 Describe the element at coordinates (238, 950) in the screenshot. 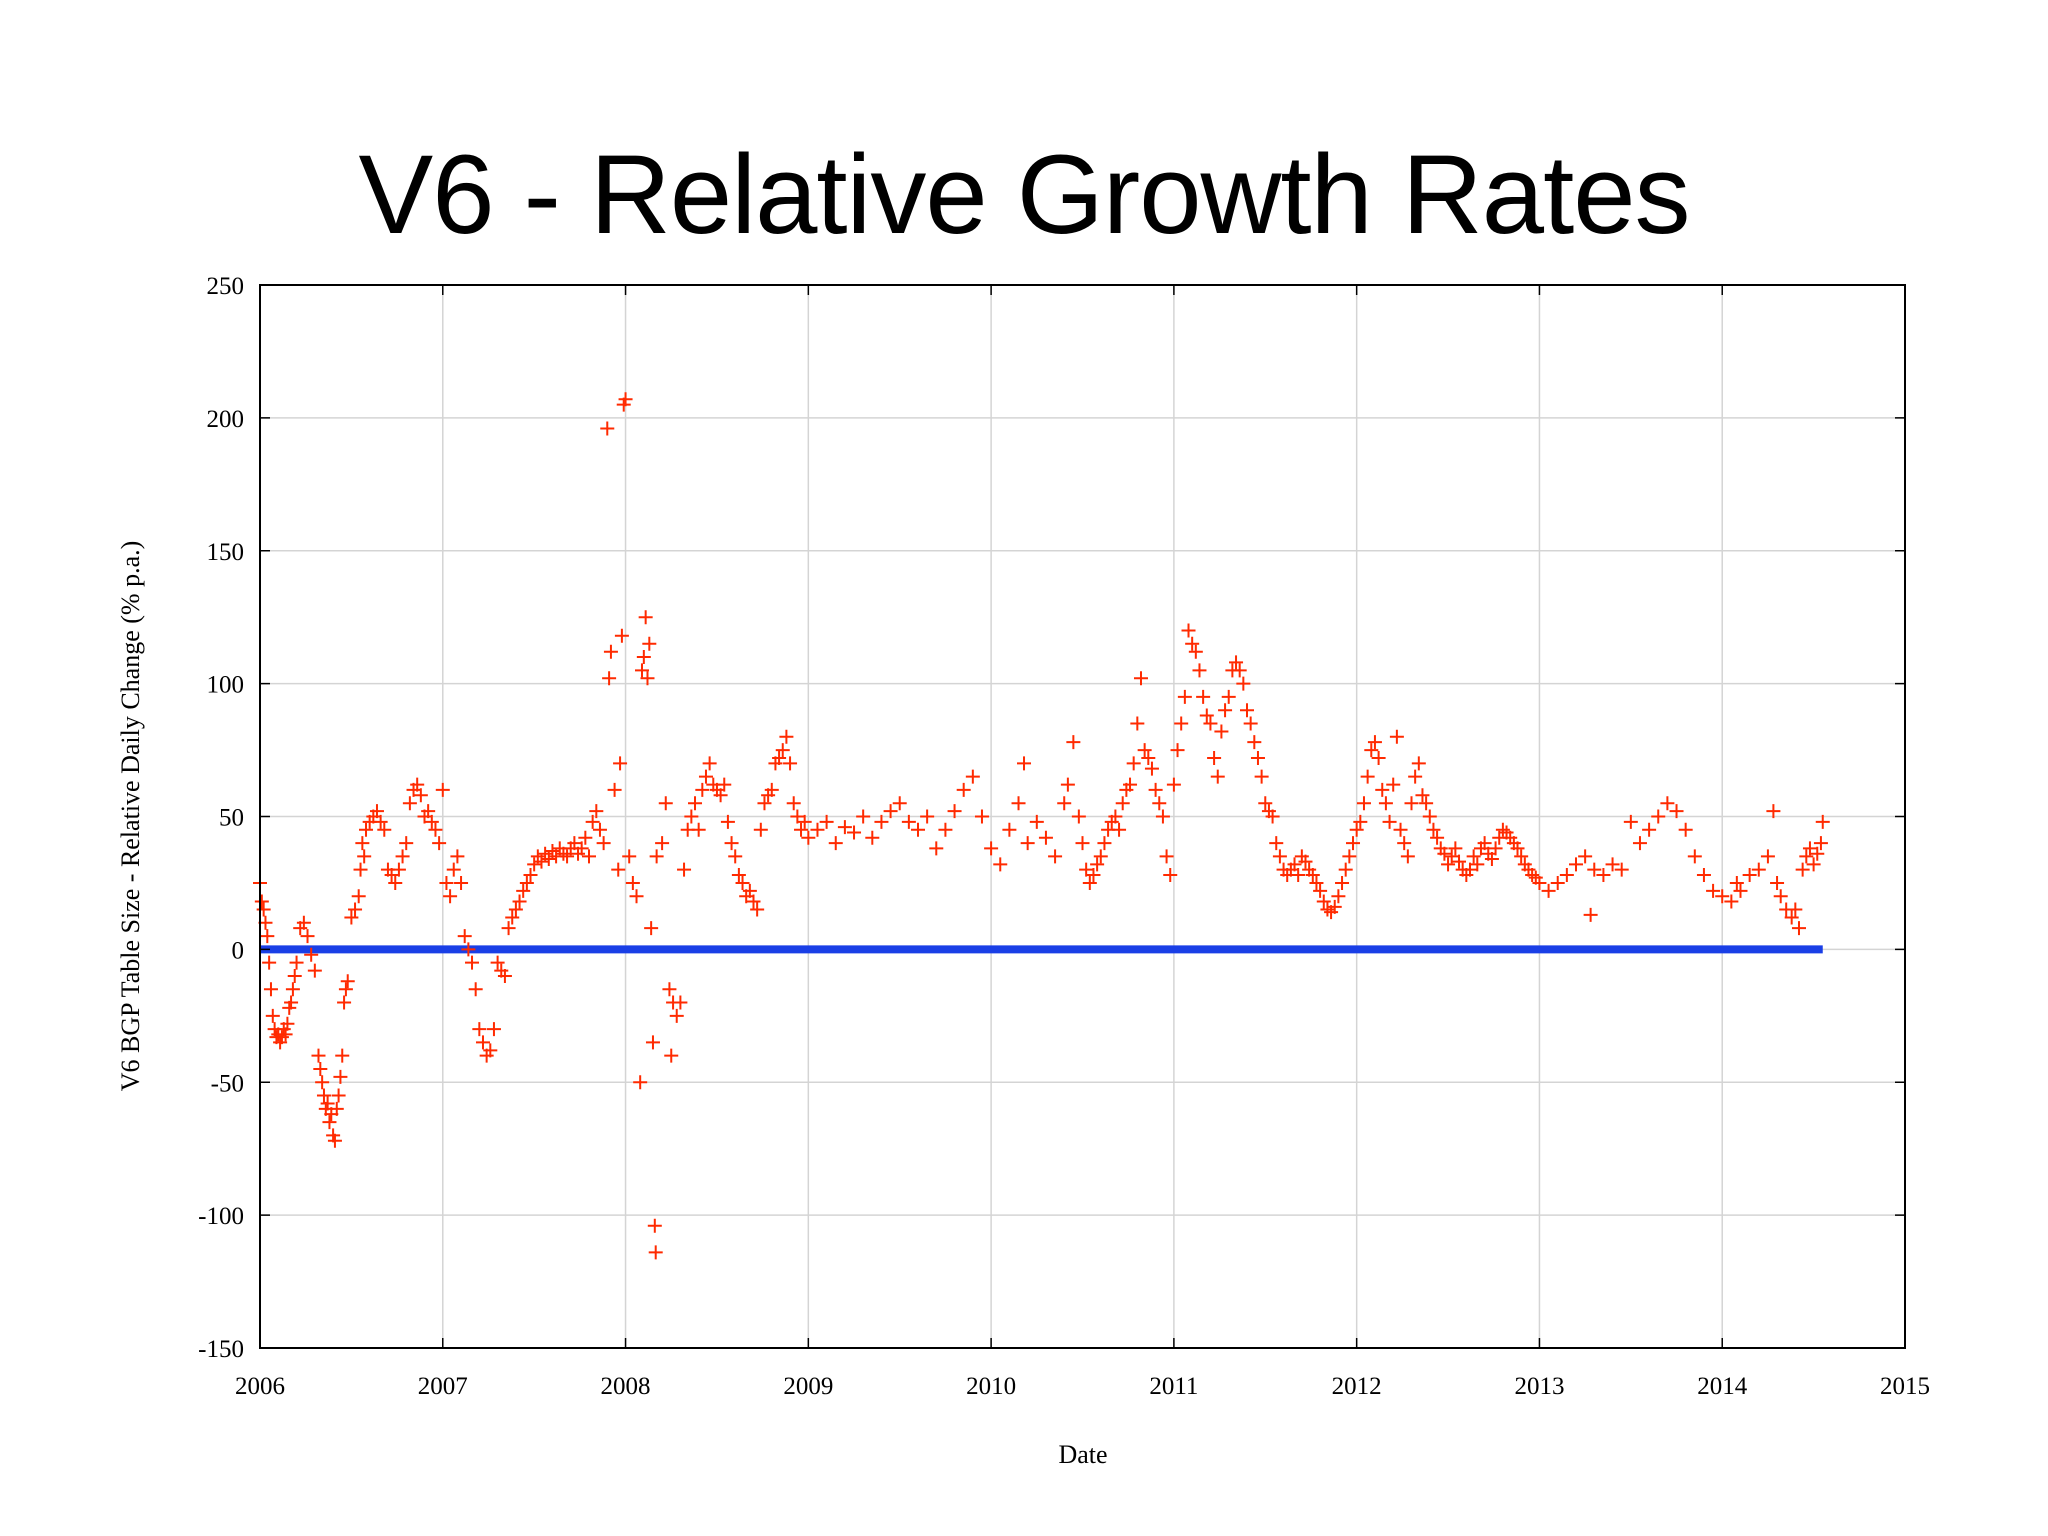

I see `y-tick-label: 0` at that location.